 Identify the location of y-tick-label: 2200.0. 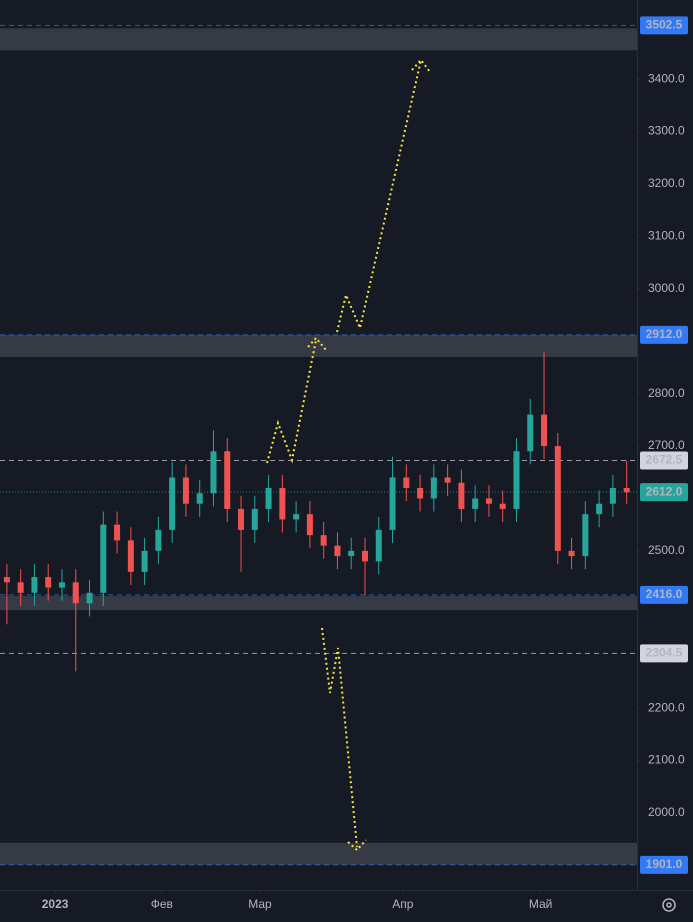
(666, 707).